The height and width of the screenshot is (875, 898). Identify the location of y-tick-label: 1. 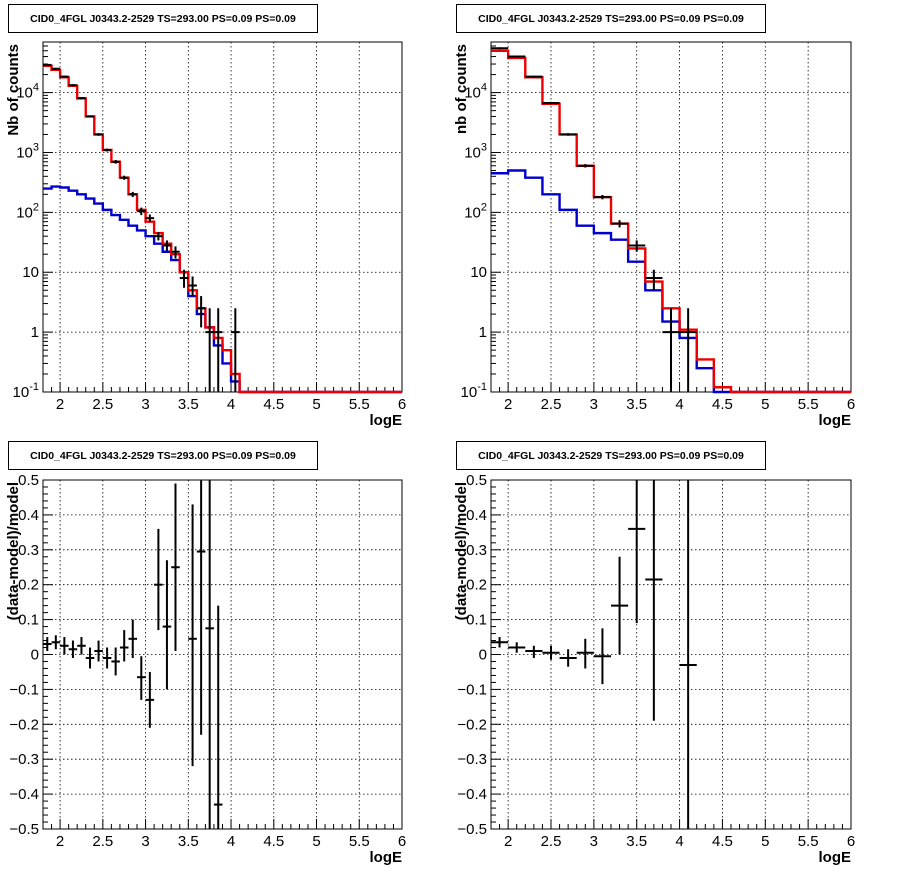
(483, 332).